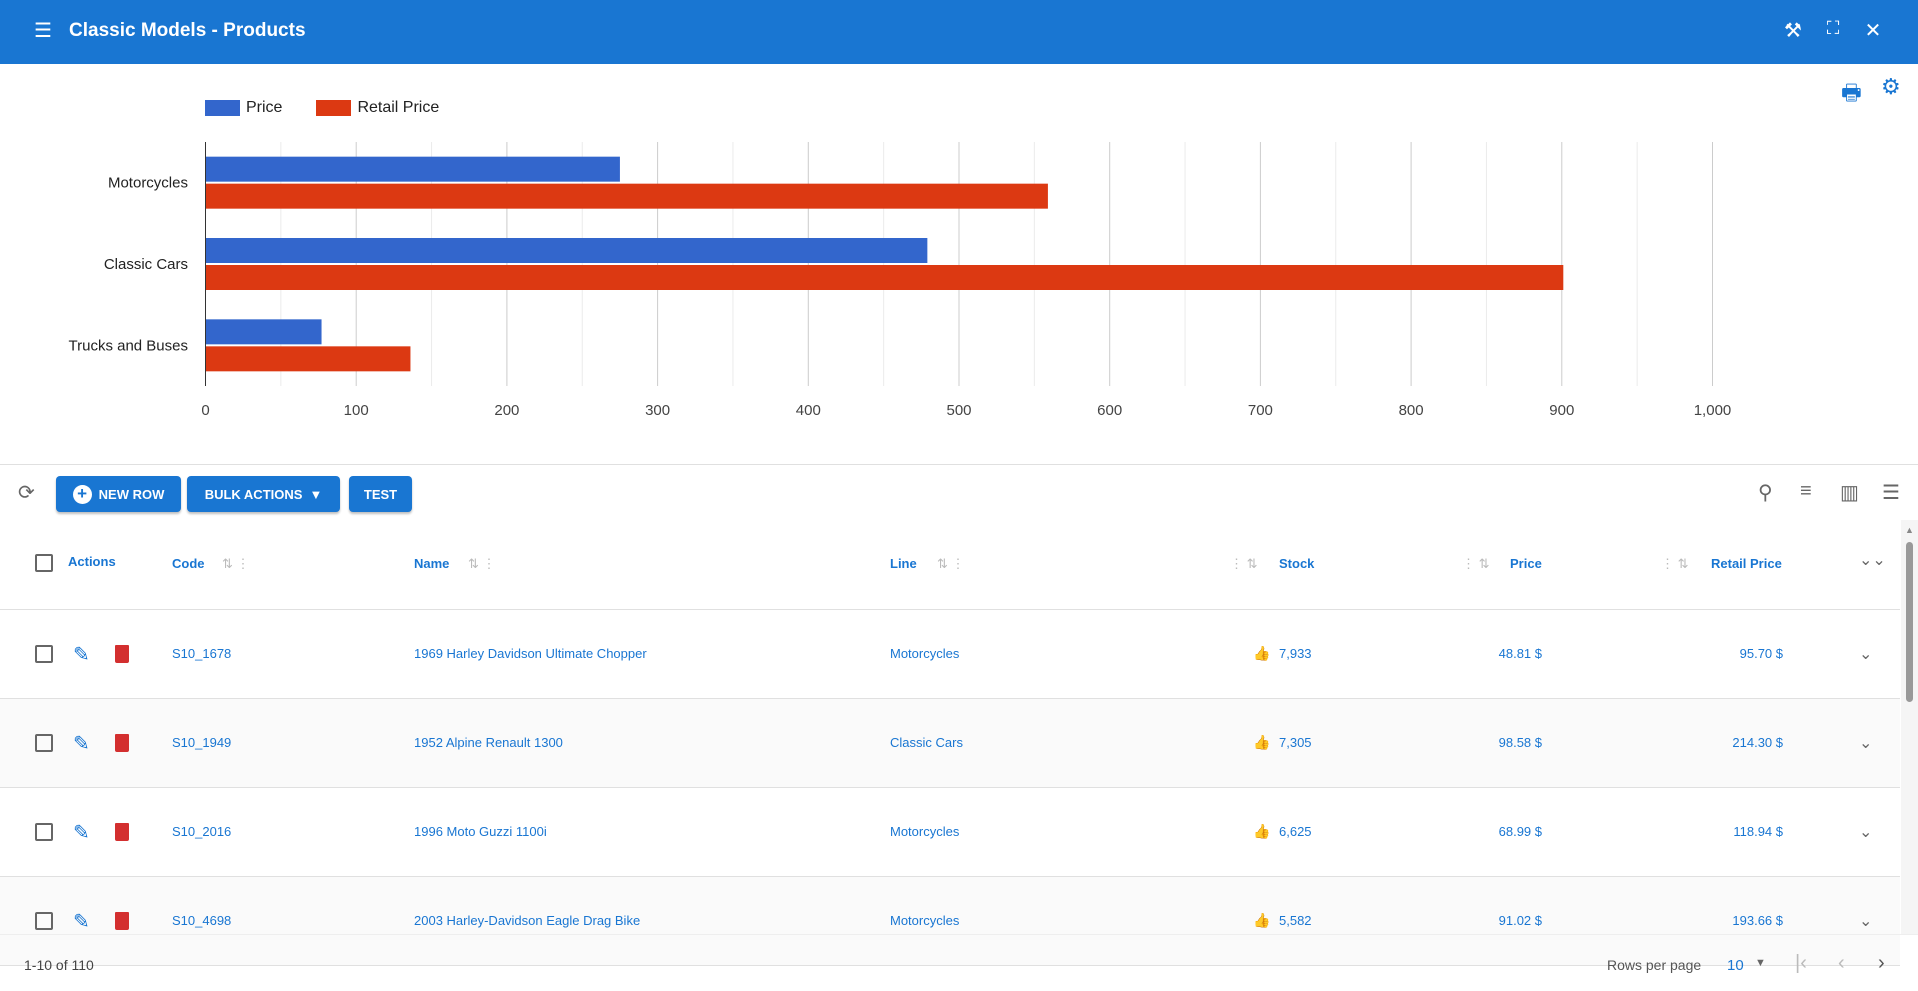 This screenshot has height=991, width=1918. What do you see at coordinates (1872, 560) in the screenshot?
I see `expand-all-icon: ⌄⌄` at bounding box center [1872, 560].